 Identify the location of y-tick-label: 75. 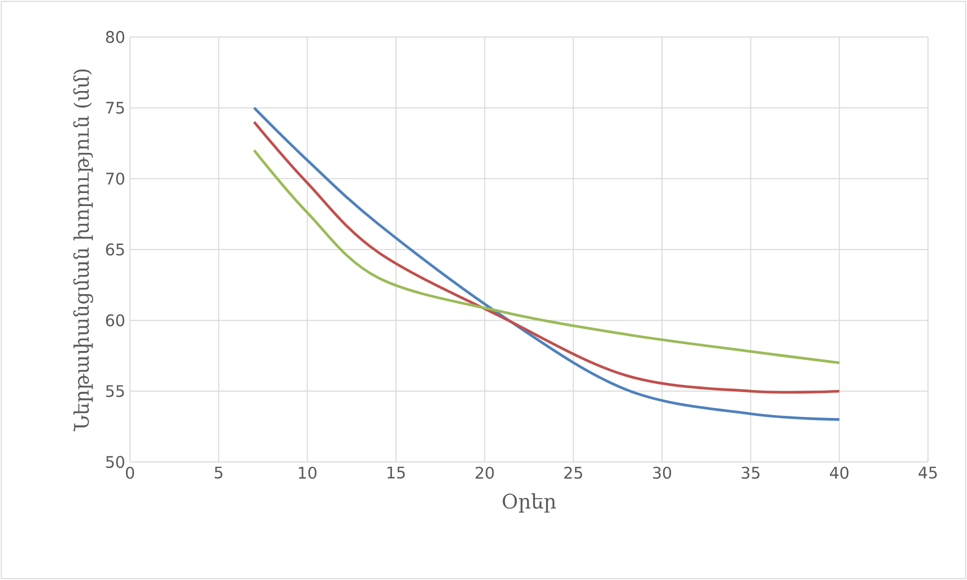
(115, 108).